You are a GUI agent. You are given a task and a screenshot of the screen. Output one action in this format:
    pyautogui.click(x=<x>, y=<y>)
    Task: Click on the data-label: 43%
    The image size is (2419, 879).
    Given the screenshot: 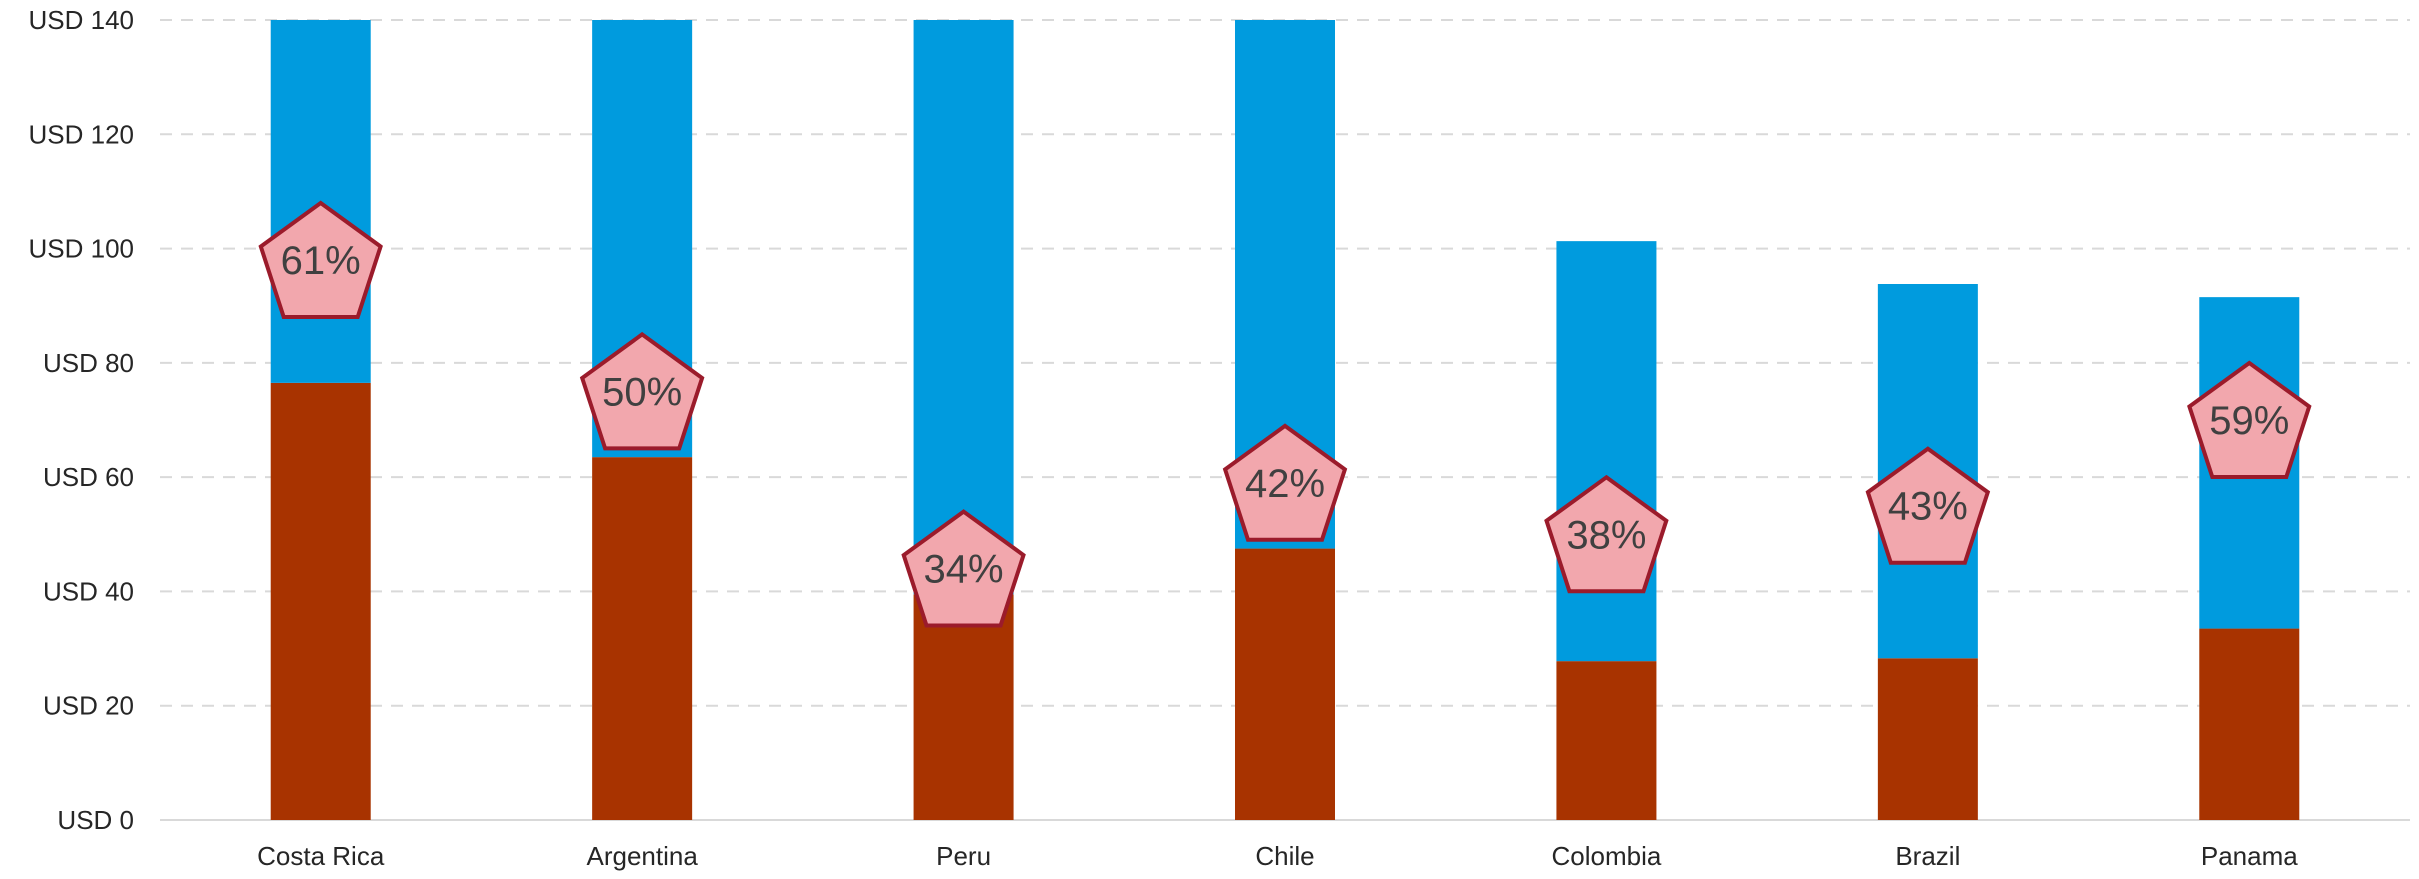 What is the action you would take?
    pyautogui.click(x=1928, y=507)
    